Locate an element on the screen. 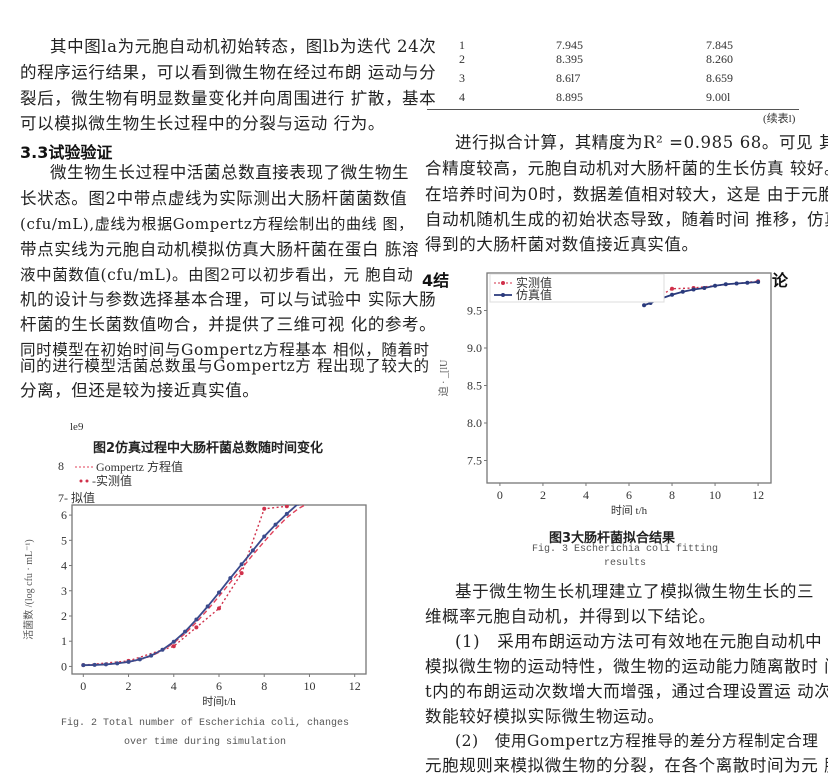 The width and height of the screenshot is (828, 776). x-tick-label: 2 is located at coordinates (543, 495).